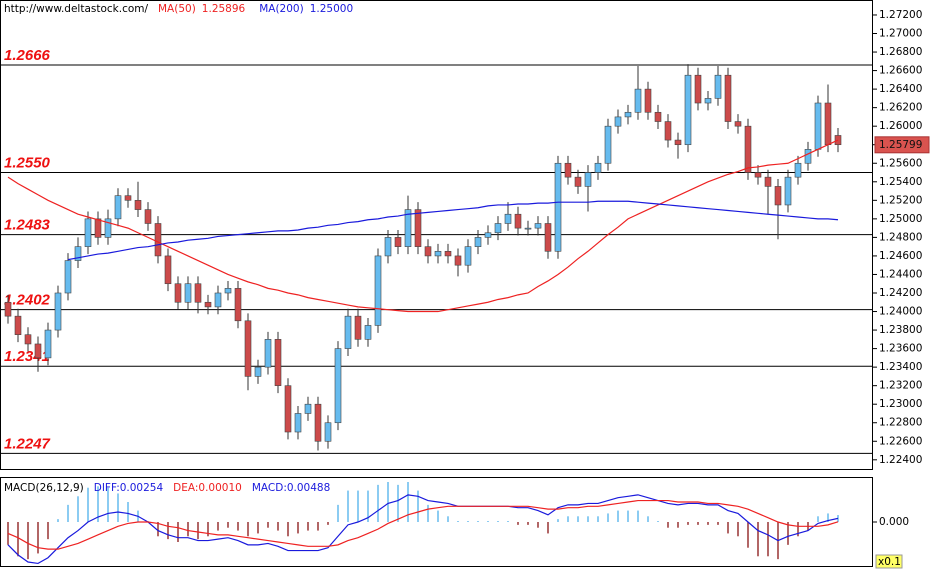  What do you see at coordinates (900, 441) in the screenshot?
I see `y-tick-label: 1.22600` at bounding box center [900, 441].